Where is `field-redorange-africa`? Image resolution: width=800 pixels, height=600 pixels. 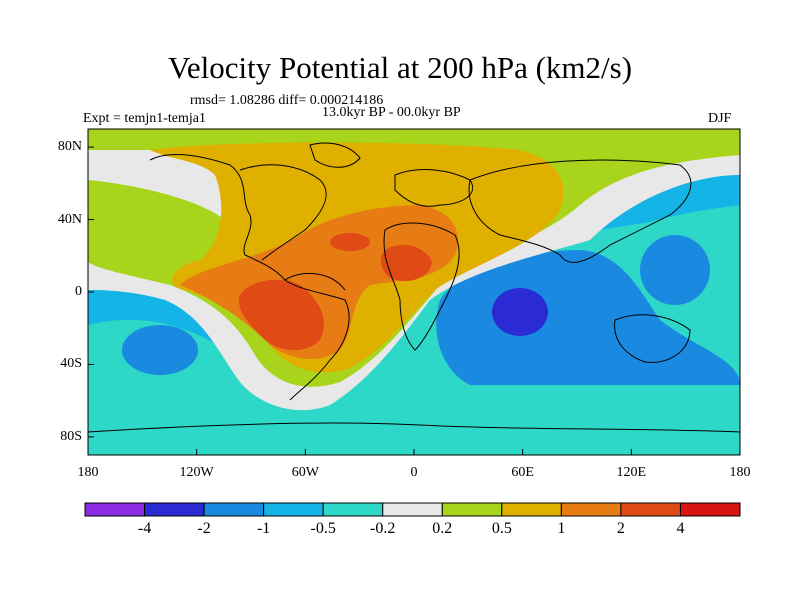 field-redorange-africa is located at coordinates (406, 263).